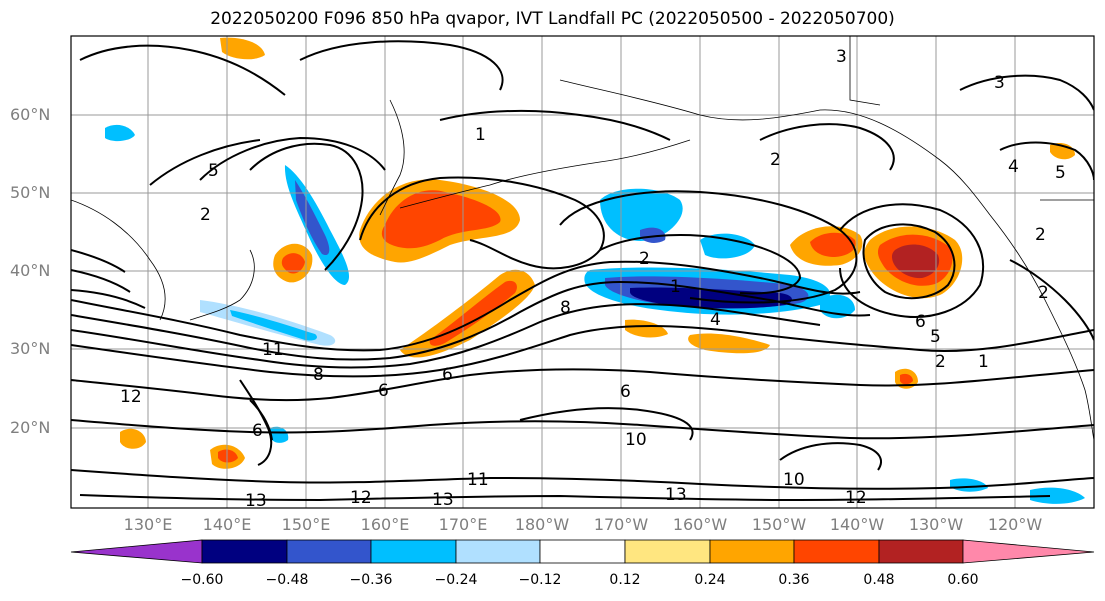  I want to click on lon-label: 170°W, so click(621, 524).